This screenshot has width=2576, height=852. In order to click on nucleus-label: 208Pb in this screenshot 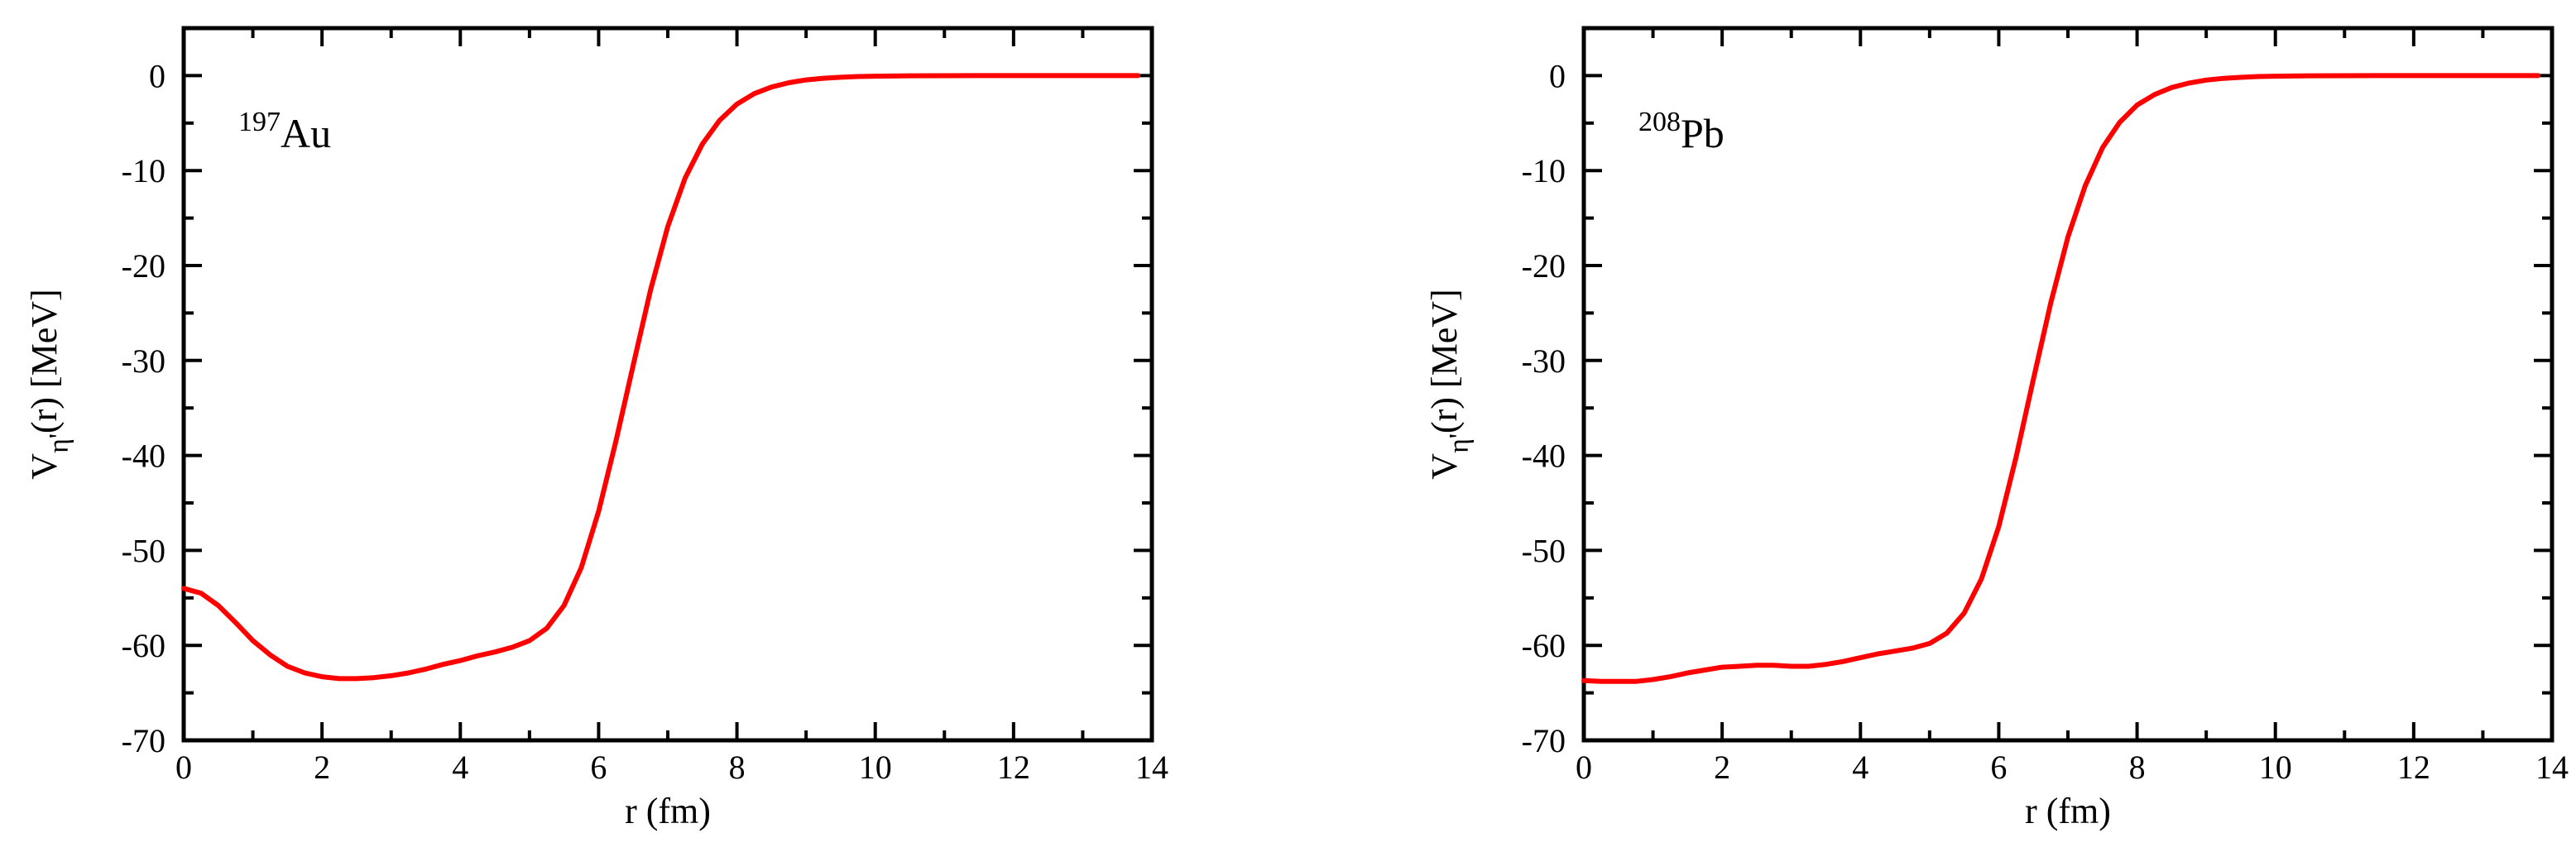, I will do `click(1682, 131)`.